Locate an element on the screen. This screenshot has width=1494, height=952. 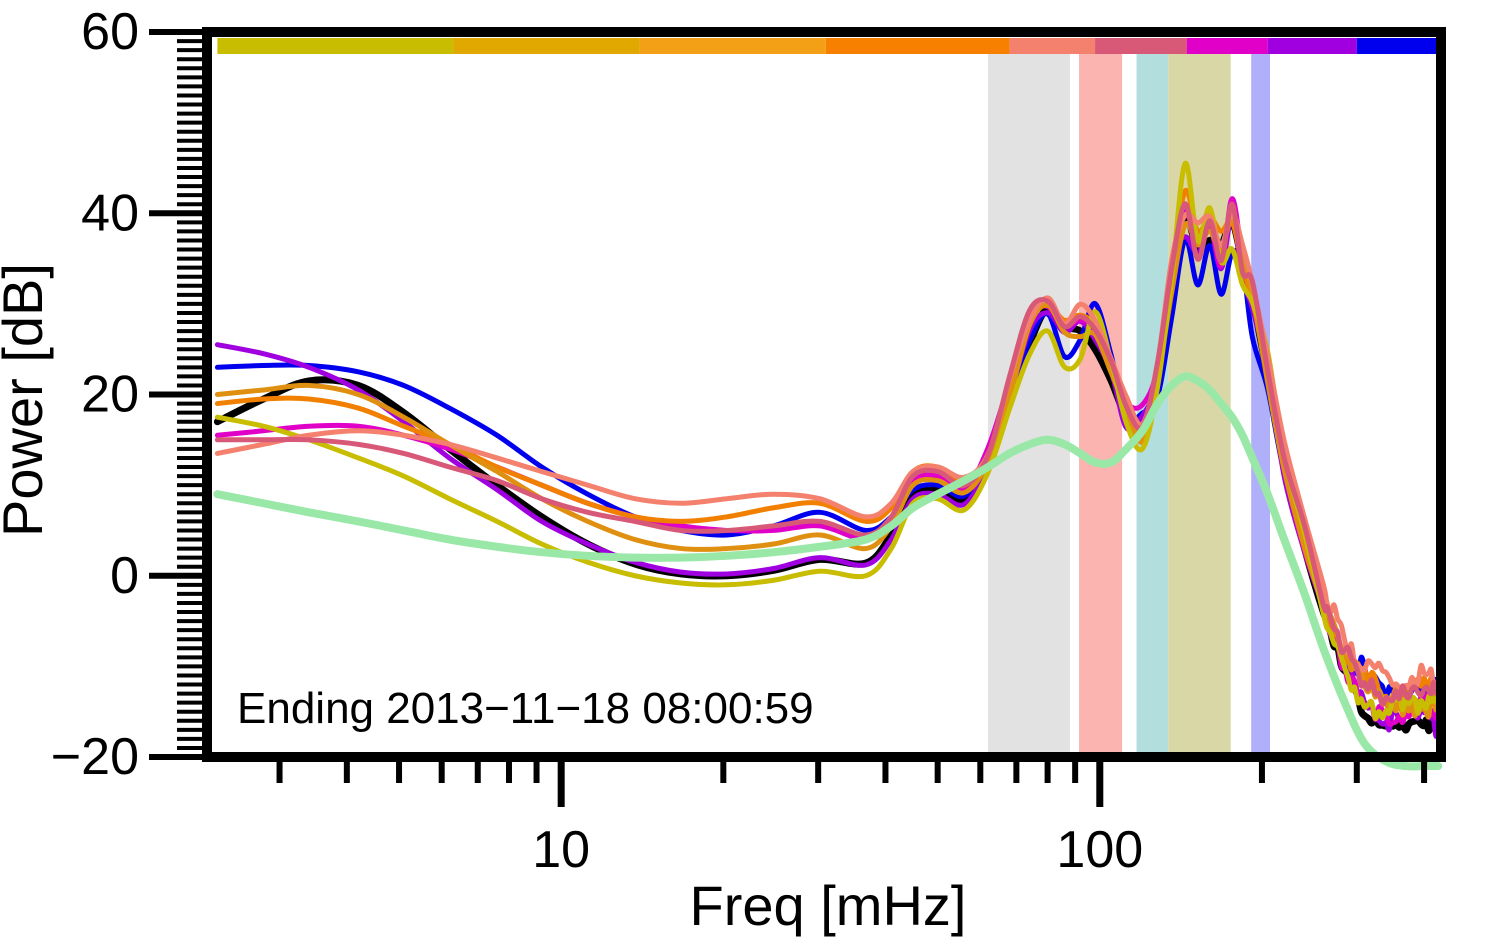
top-colorbar is located at coordinates (829, 46).